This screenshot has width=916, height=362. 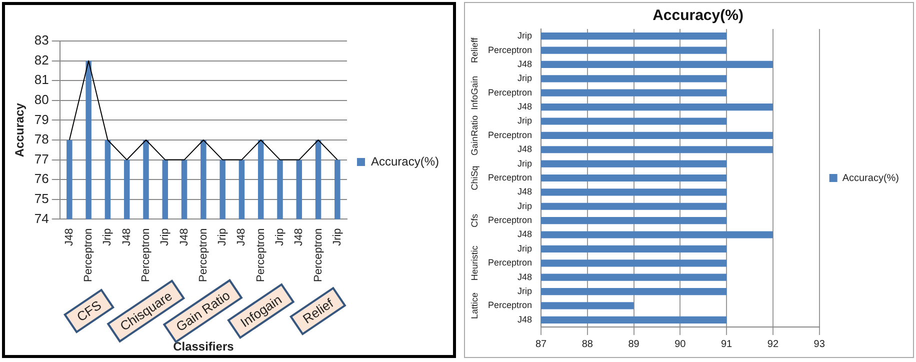 I want to click on x-tick-label: 91, so click(x=726, y=344).